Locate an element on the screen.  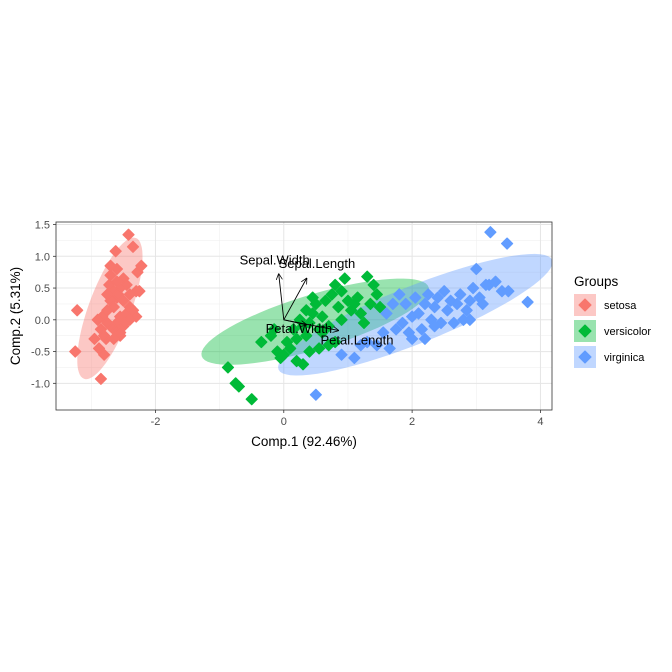
loading-label: Sepal.Width is located at coordinates (275, 259).